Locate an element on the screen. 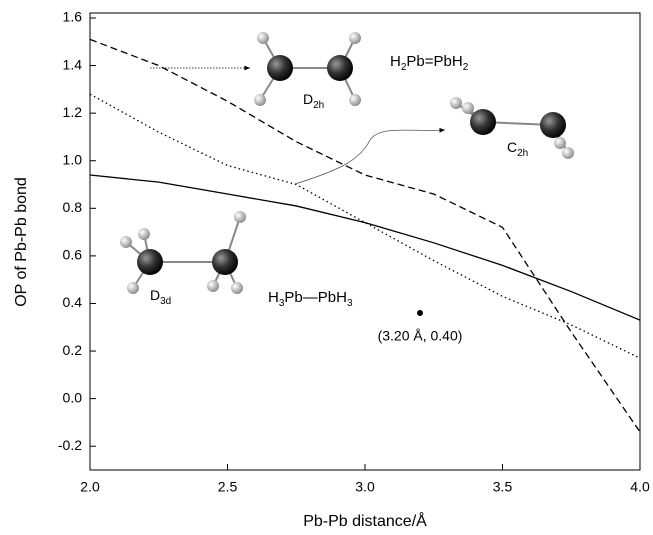  y-tick-label: 0.6 is located at coordinates (73, 255).